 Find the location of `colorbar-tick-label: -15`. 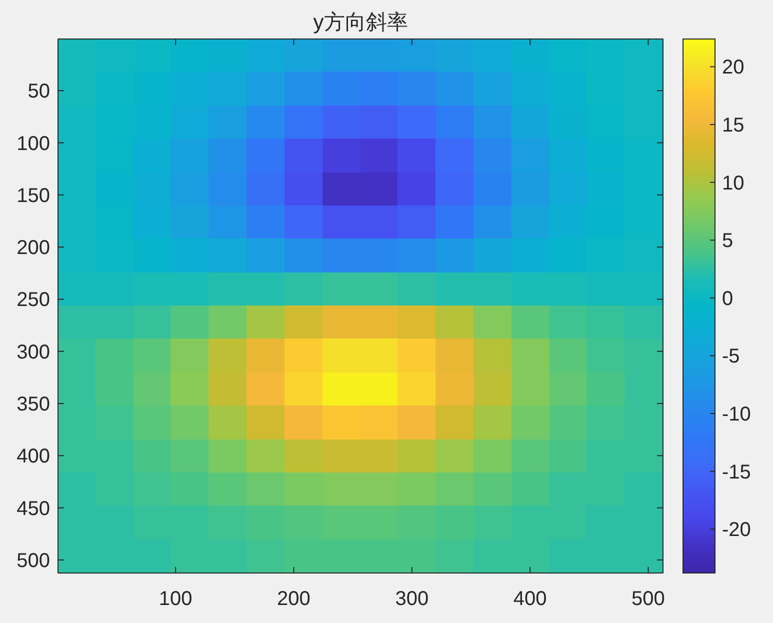

colorbar-tick-label: -15 is located at coordinates (736, 472).